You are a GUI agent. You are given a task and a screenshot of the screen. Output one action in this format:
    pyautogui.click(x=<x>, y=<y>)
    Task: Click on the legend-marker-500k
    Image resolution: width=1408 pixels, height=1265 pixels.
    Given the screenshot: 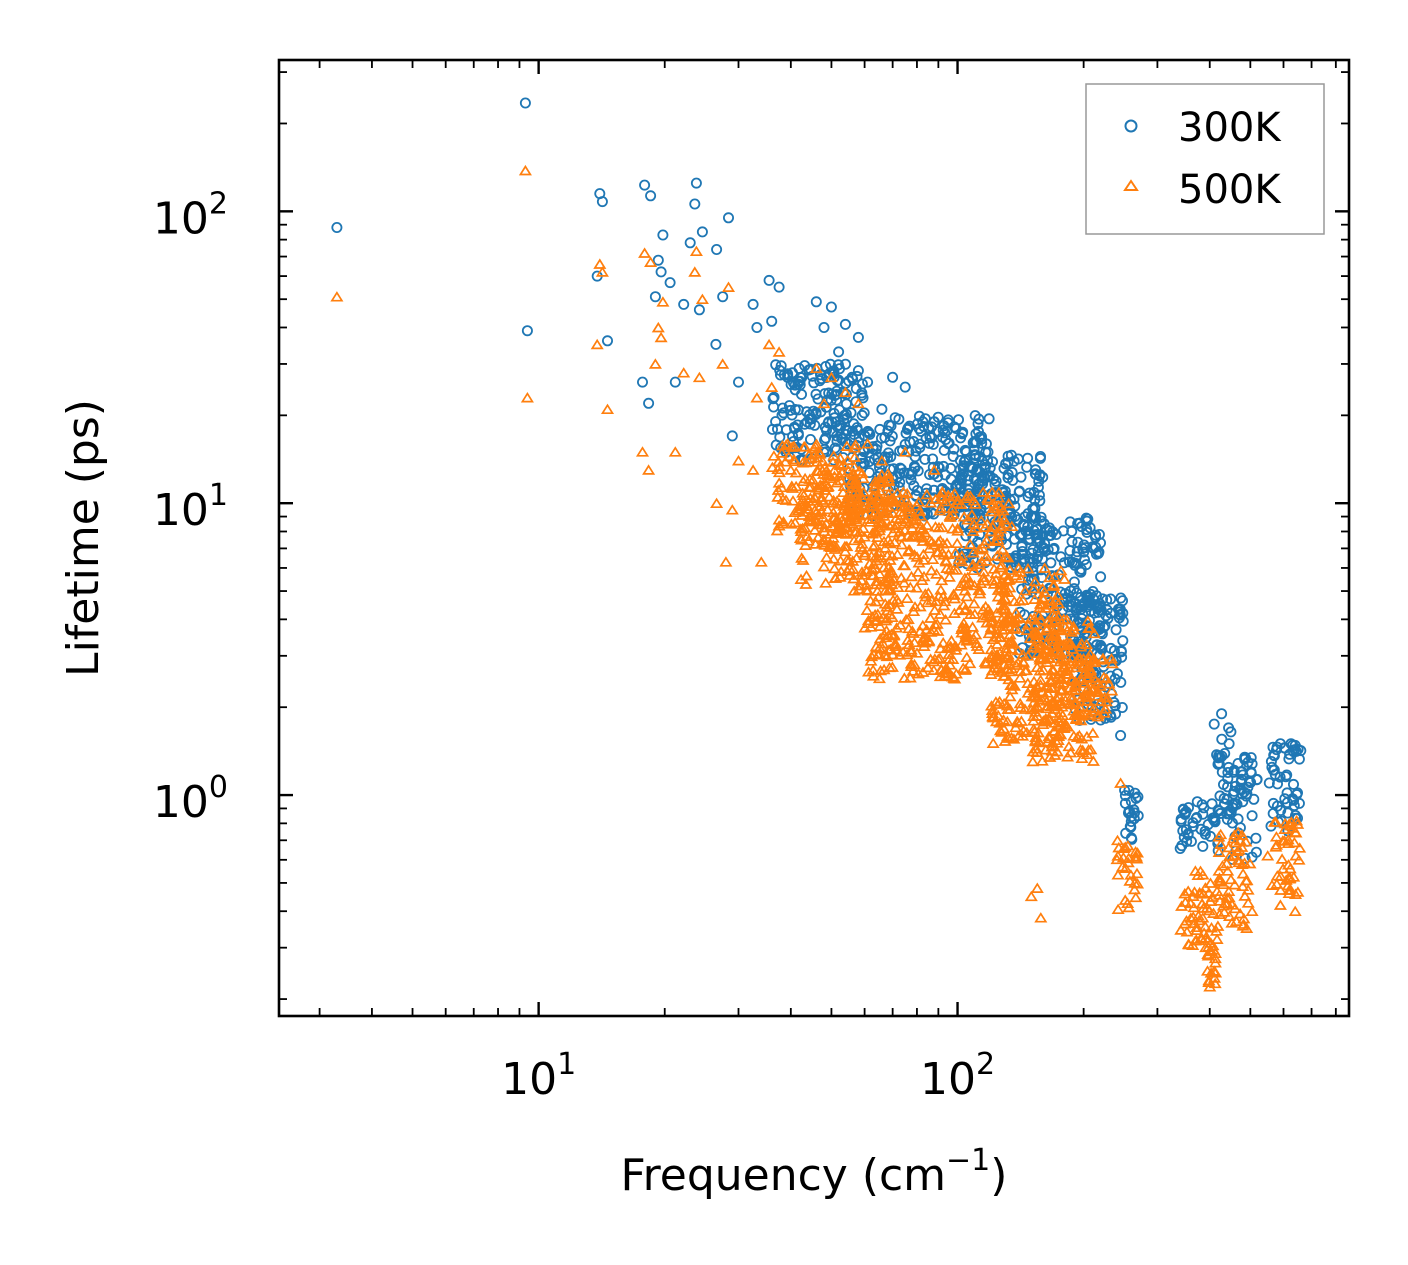 What is the action you would take?
    pyautogui.click(x=1131, y=185)
    